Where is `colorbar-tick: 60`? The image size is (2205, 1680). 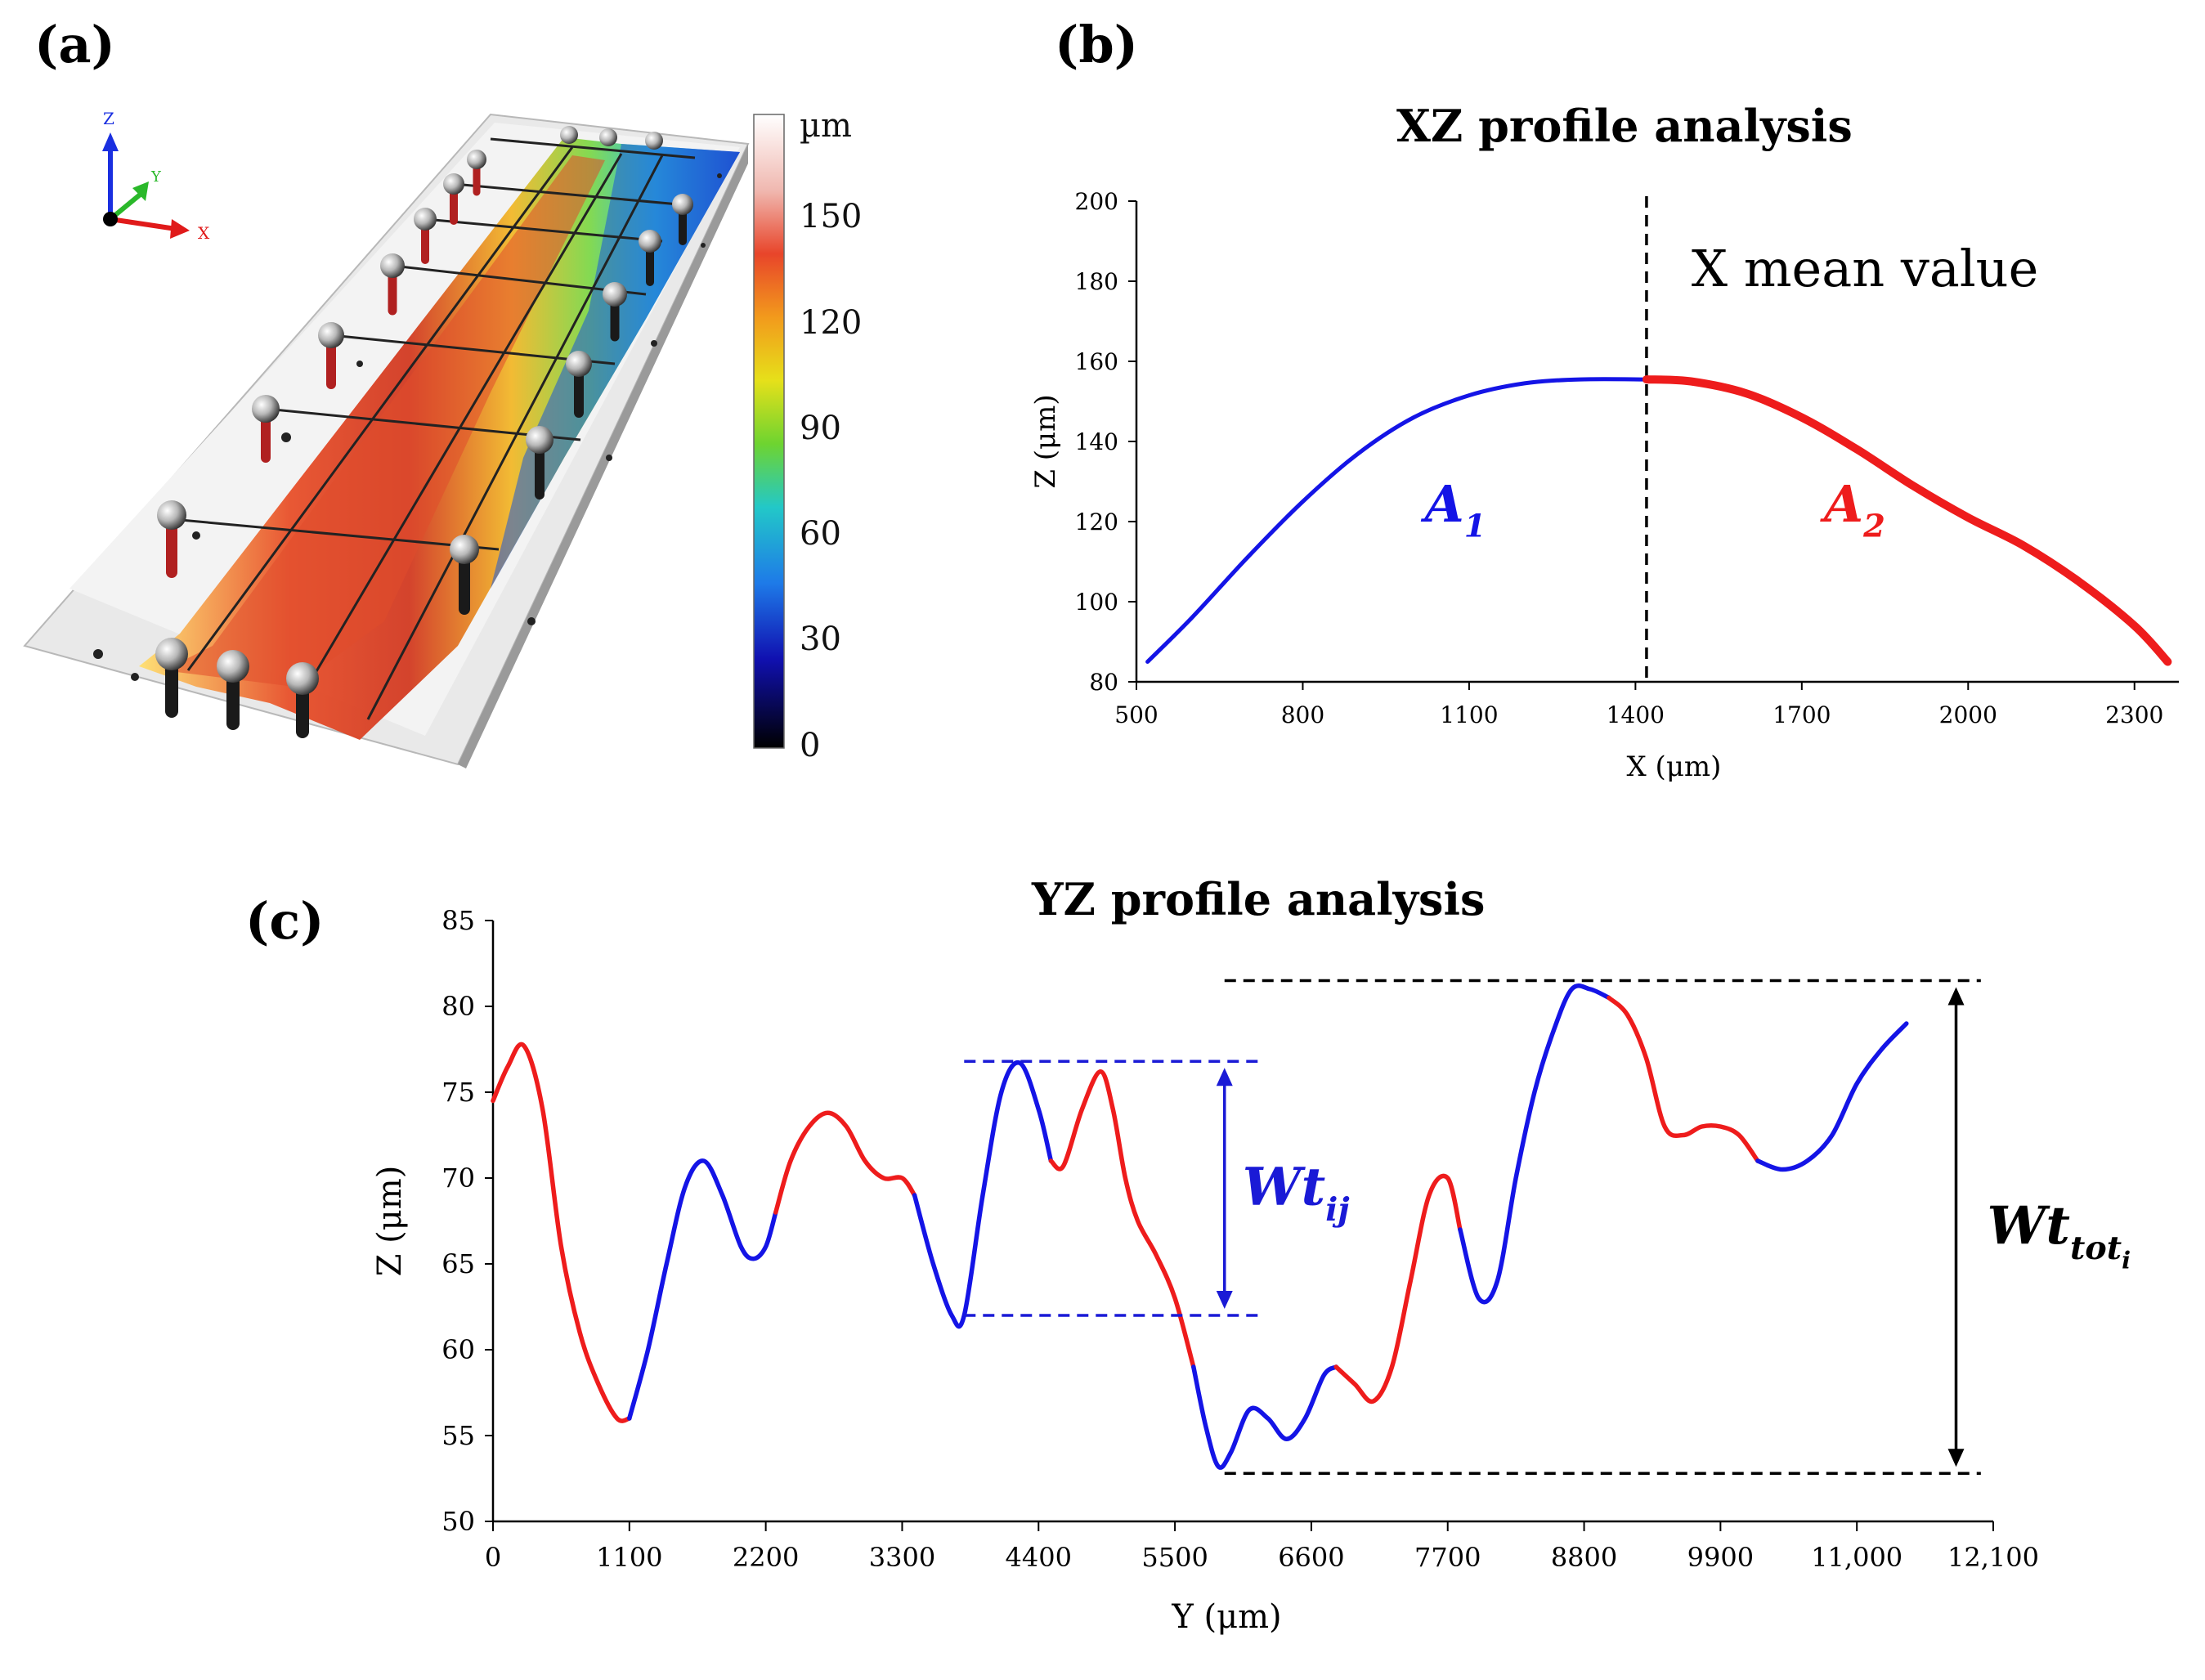
colorbar-tick: 60 is located at coordinates (820, 534).